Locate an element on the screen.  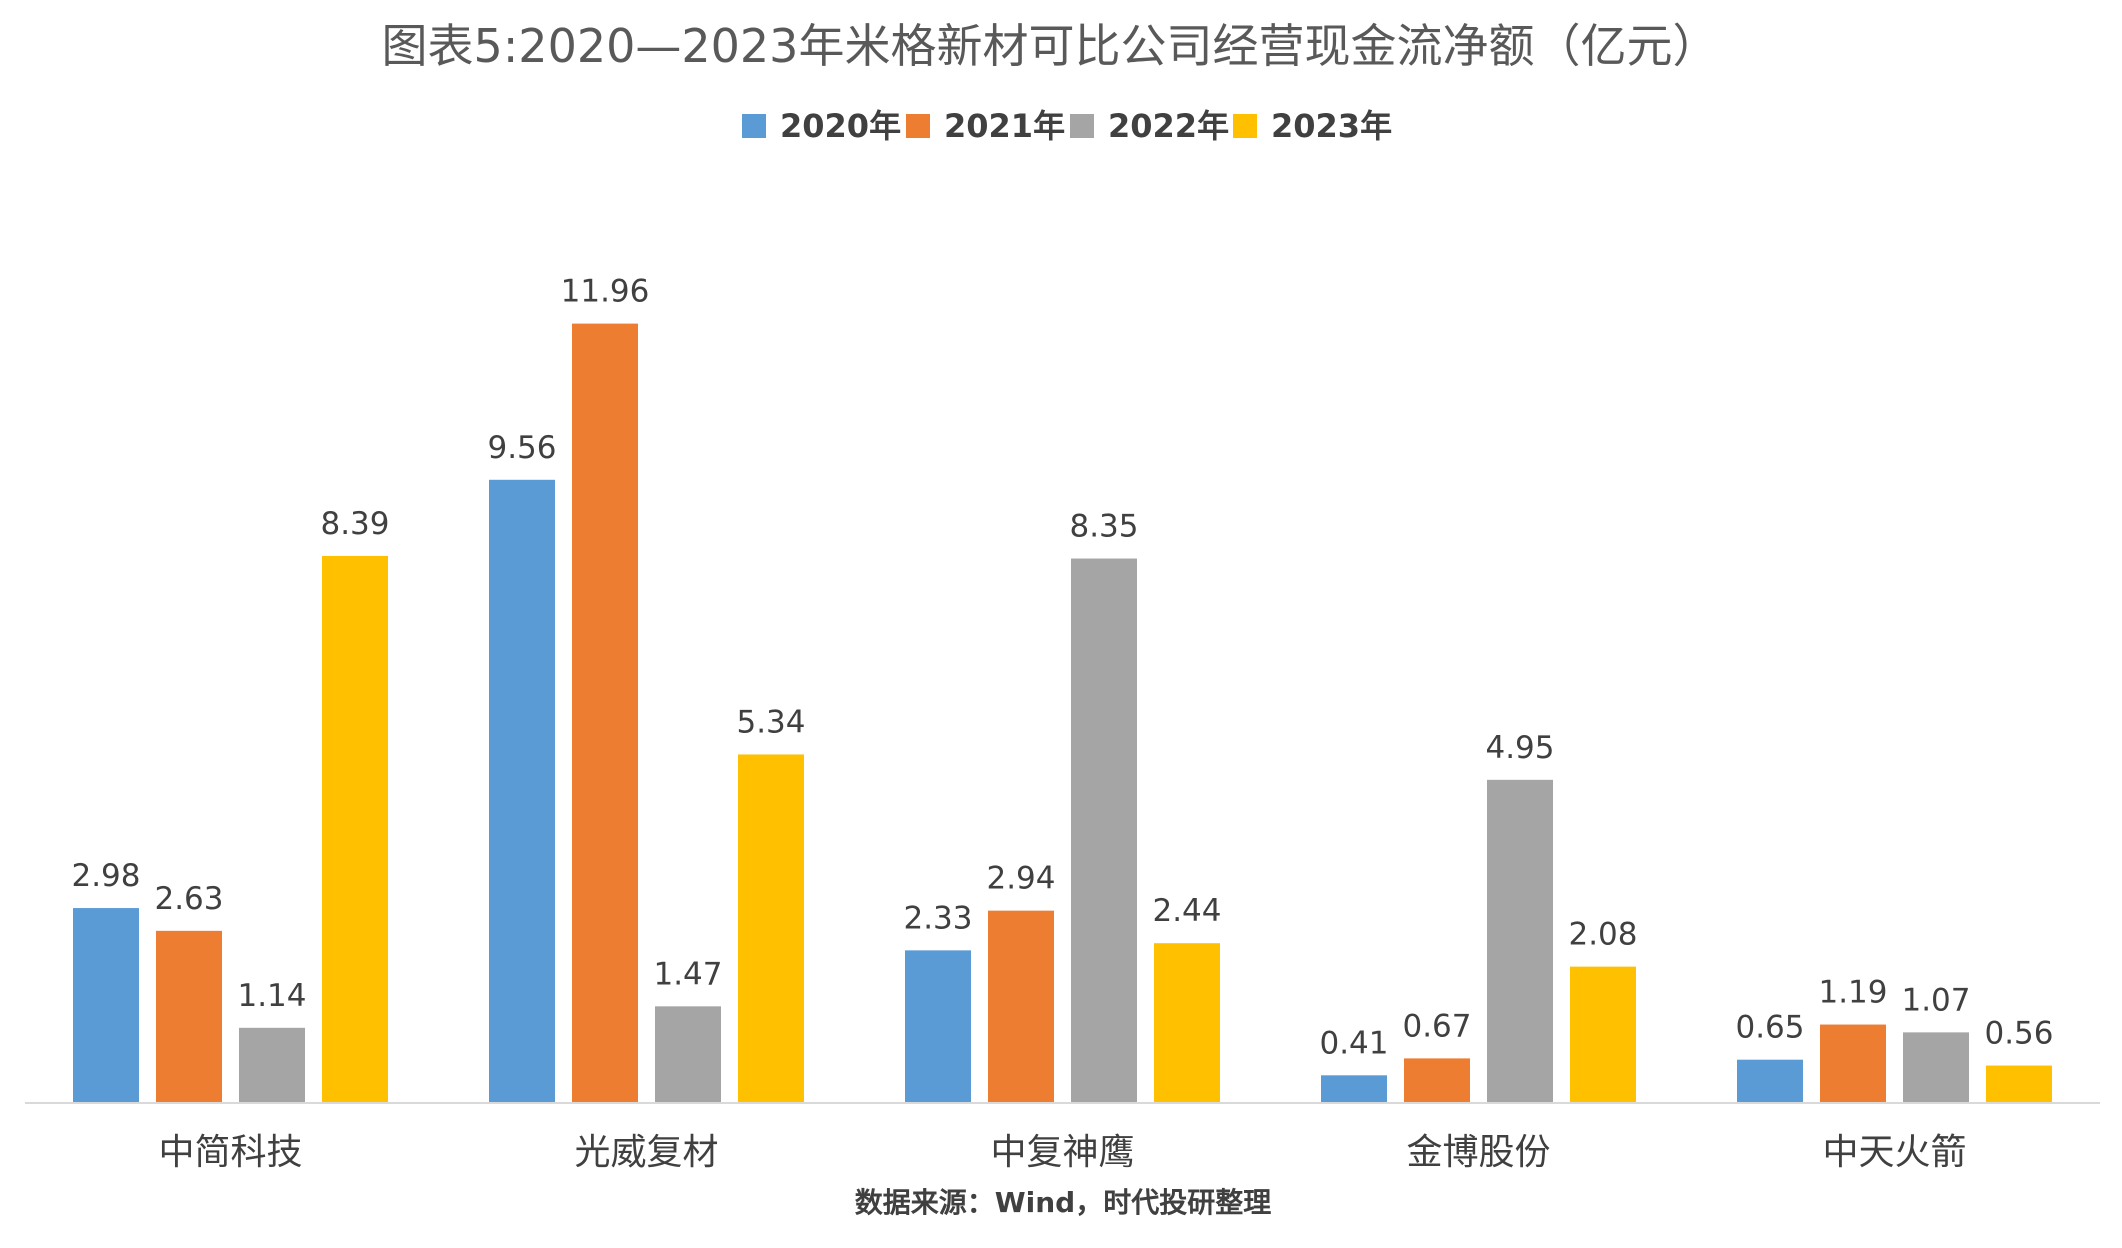
chart-legend: 2020年 2021年 2022年 2023年 is located at coordinates (1067, 126).